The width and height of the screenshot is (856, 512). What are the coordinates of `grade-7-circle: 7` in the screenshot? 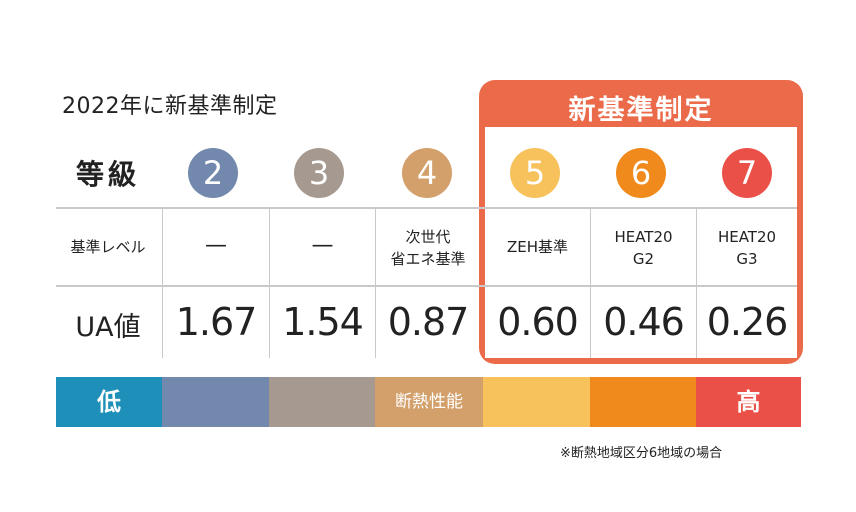 It's located at (747, 173).